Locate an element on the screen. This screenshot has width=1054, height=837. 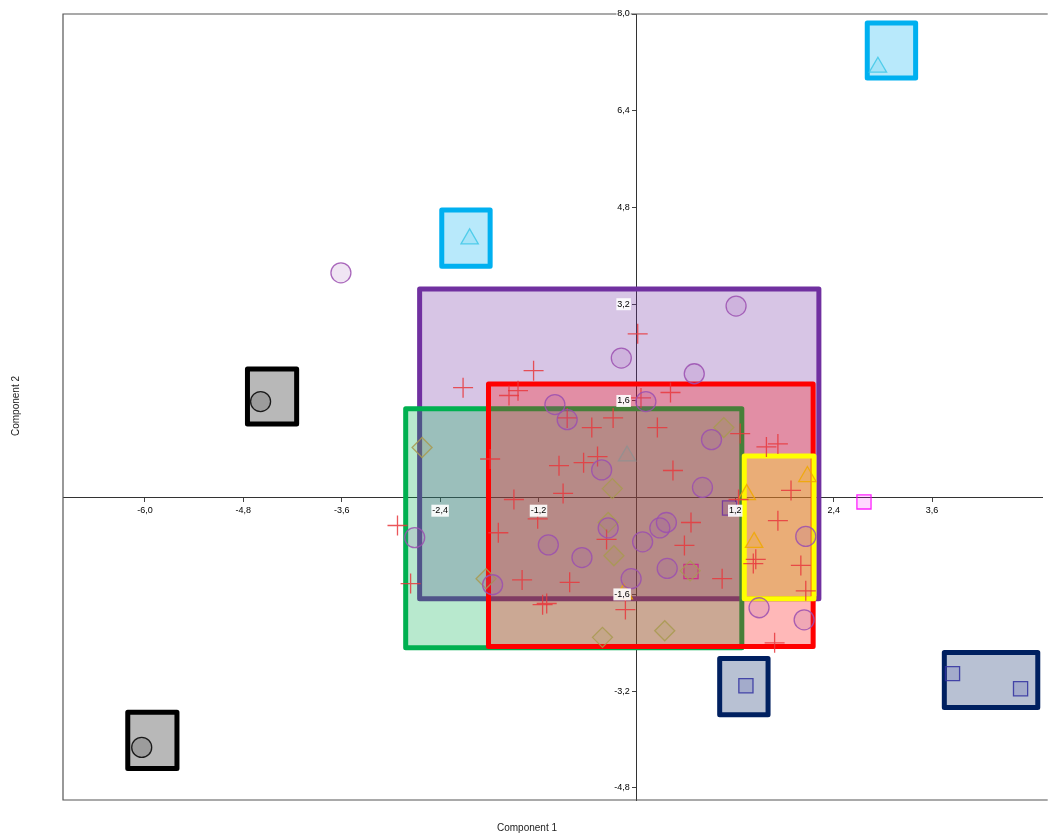
y-tick-label: -3,2 is located at coordinates (622, 690).